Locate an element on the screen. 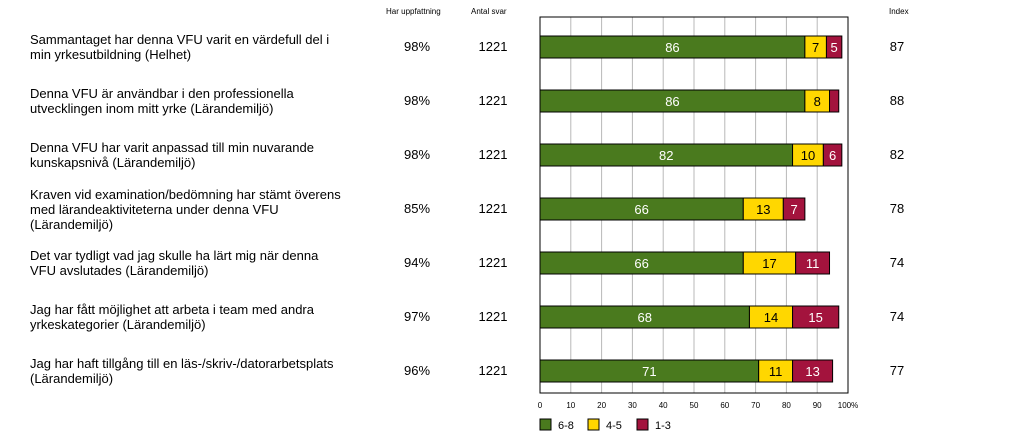 The image size is (1024, 437). question-label-line: med lärandeaktiviteterna under denna VFU is located at coordinates (154, 209).